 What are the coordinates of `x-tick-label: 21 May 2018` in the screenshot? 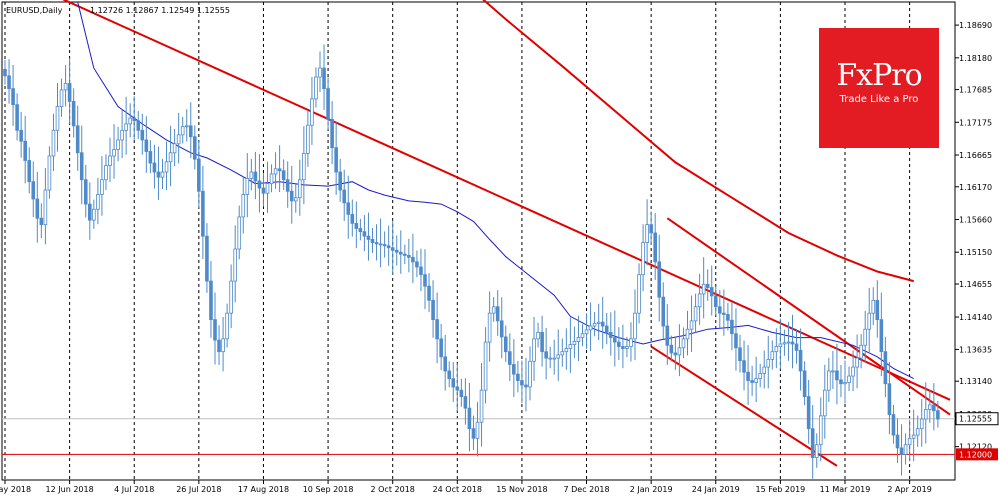 It's located at (15, 489).